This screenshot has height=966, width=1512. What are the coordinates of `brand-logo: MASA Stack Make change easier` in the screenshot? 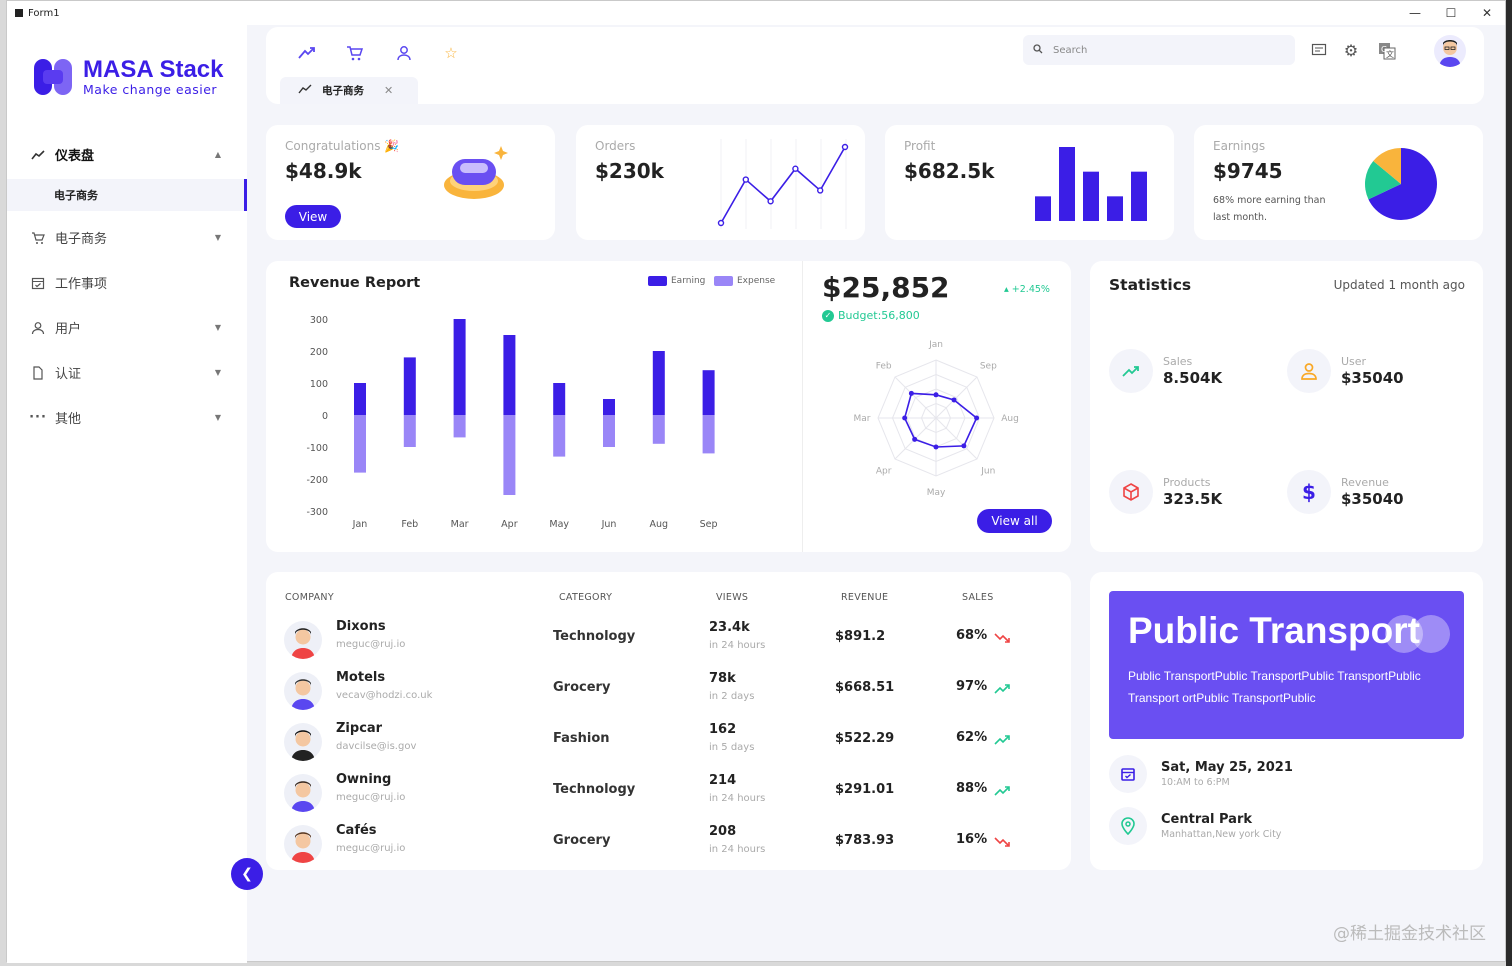 It's located at (128, 77).